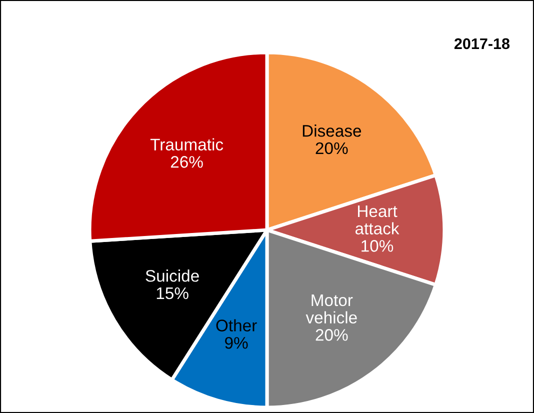 The image size is (534, 413). What do you see at coordinates (378, 246) in the screenshot?
I see `data-label: 10%` at bounding box center [378, 246].